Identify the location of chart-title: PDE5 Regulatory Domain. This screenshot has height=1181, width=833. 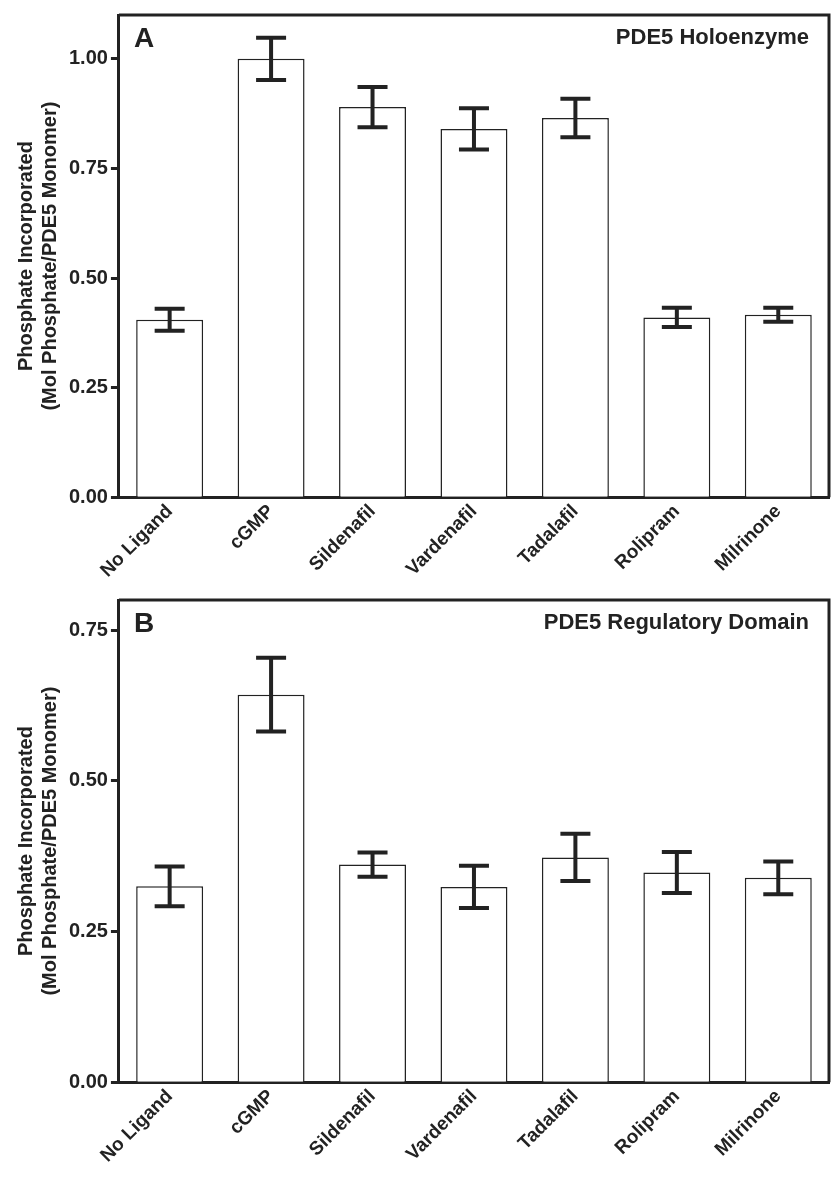
(676, 622).